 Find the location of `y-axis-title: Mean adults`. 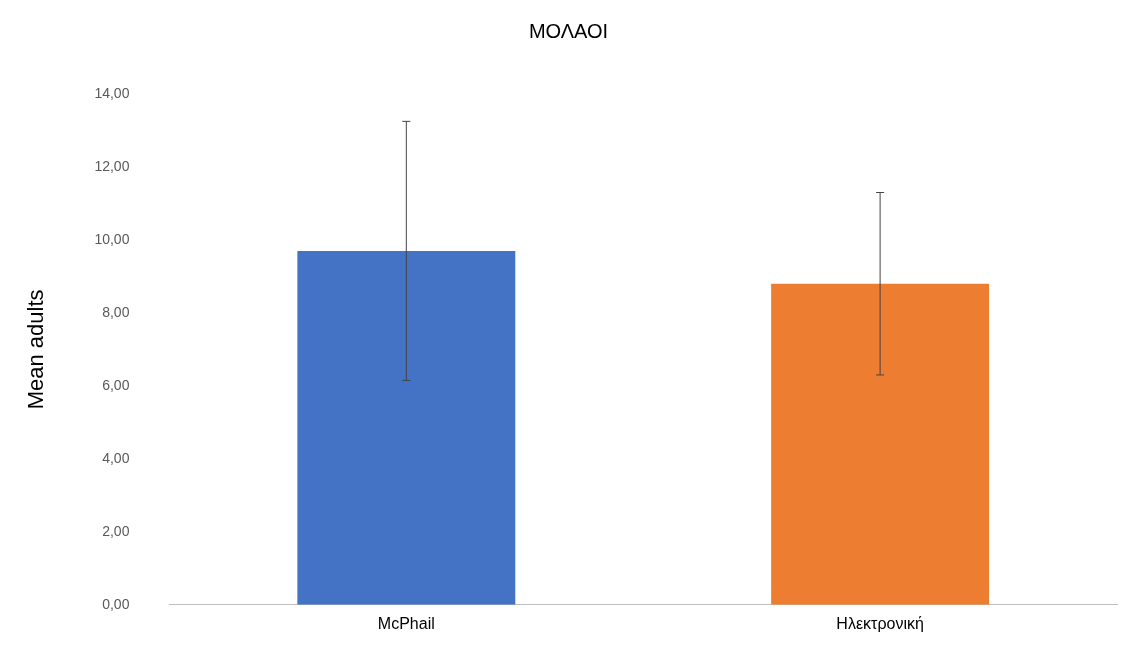

y-axis-title: Mean adults is located at coordinates (36, 349).